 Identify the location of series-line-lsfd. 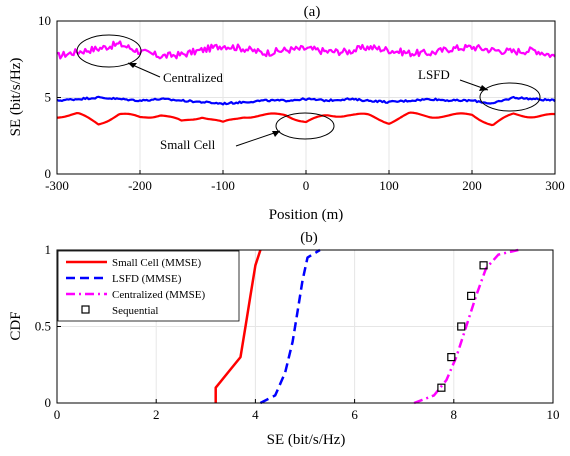
(306, 100).